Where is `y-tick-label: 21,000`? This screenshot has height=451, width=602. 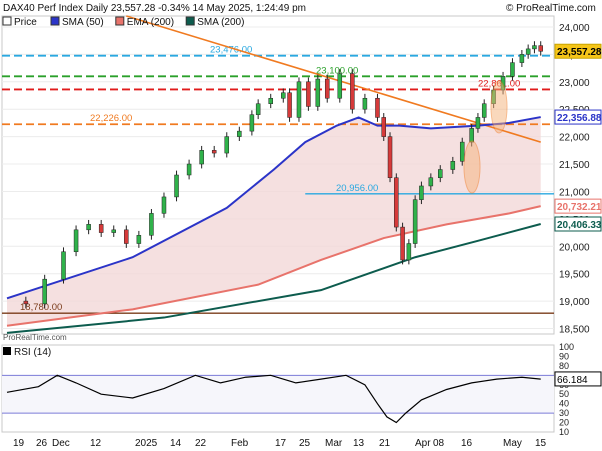
y-tick-label: 21,000 is located at coordinates (574, 192).